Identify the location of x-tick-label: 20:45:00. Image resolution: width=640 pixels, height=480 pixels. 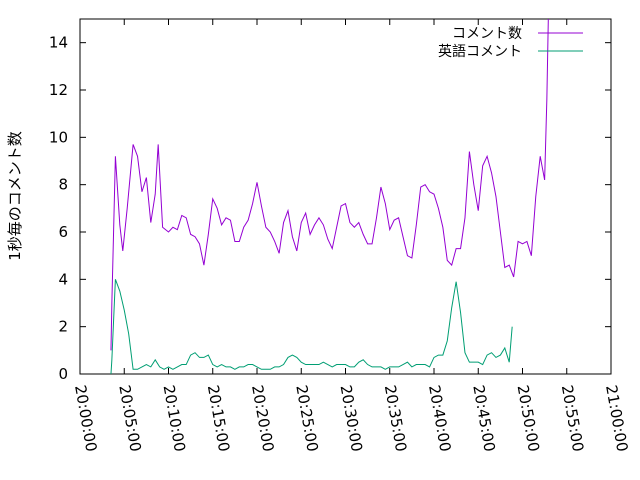
(483, 418).